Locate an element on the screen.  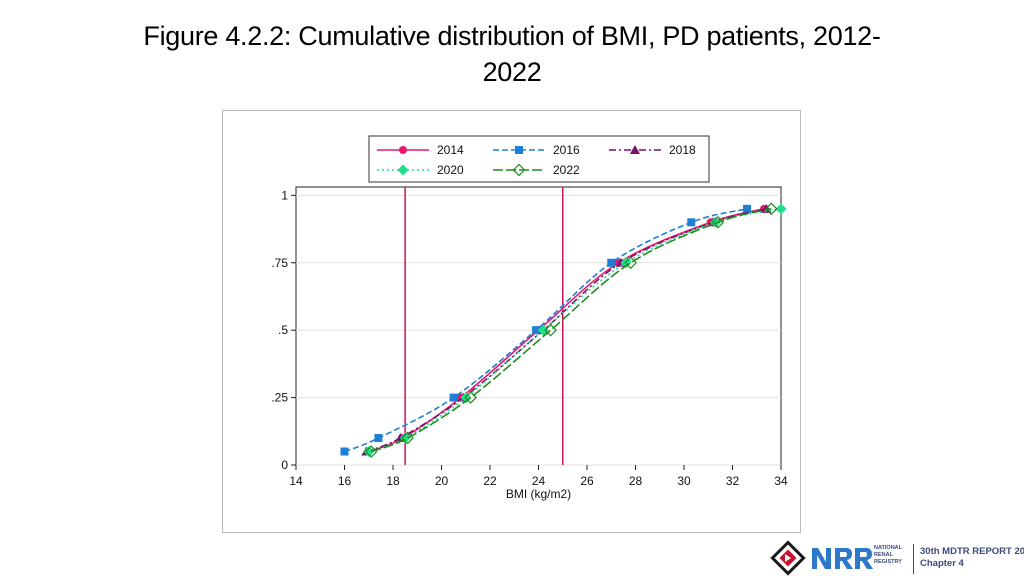
report-title: 30th MDTR REPORT 2022 is located at coordinates (972, 551).